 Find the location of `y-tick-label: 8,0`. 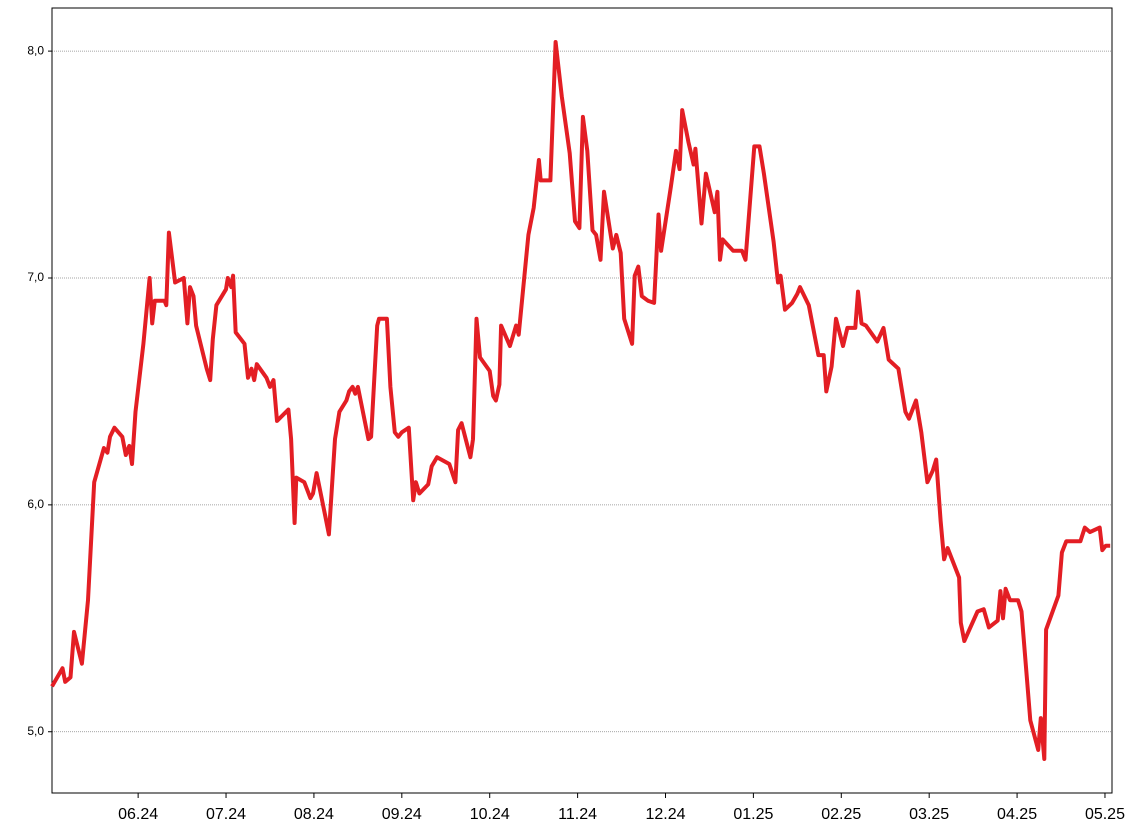

y-tick-label: 8,0 is located at coordinates (35, 50).